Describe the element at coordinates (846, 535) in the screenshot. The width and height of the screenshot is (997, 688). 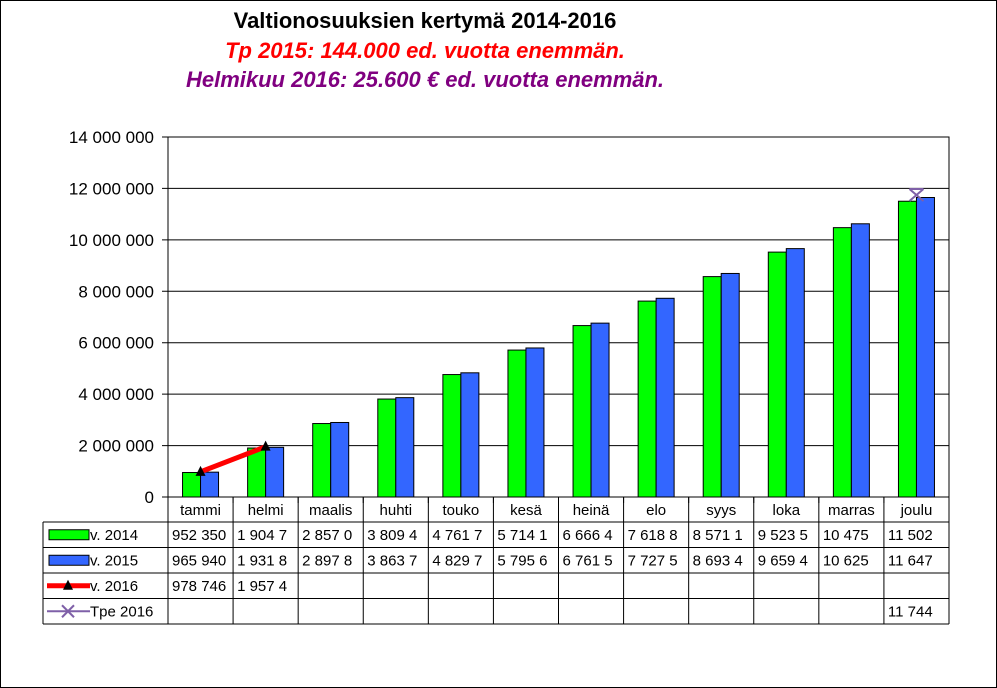
I see `table-cell: 10 475` at that location.